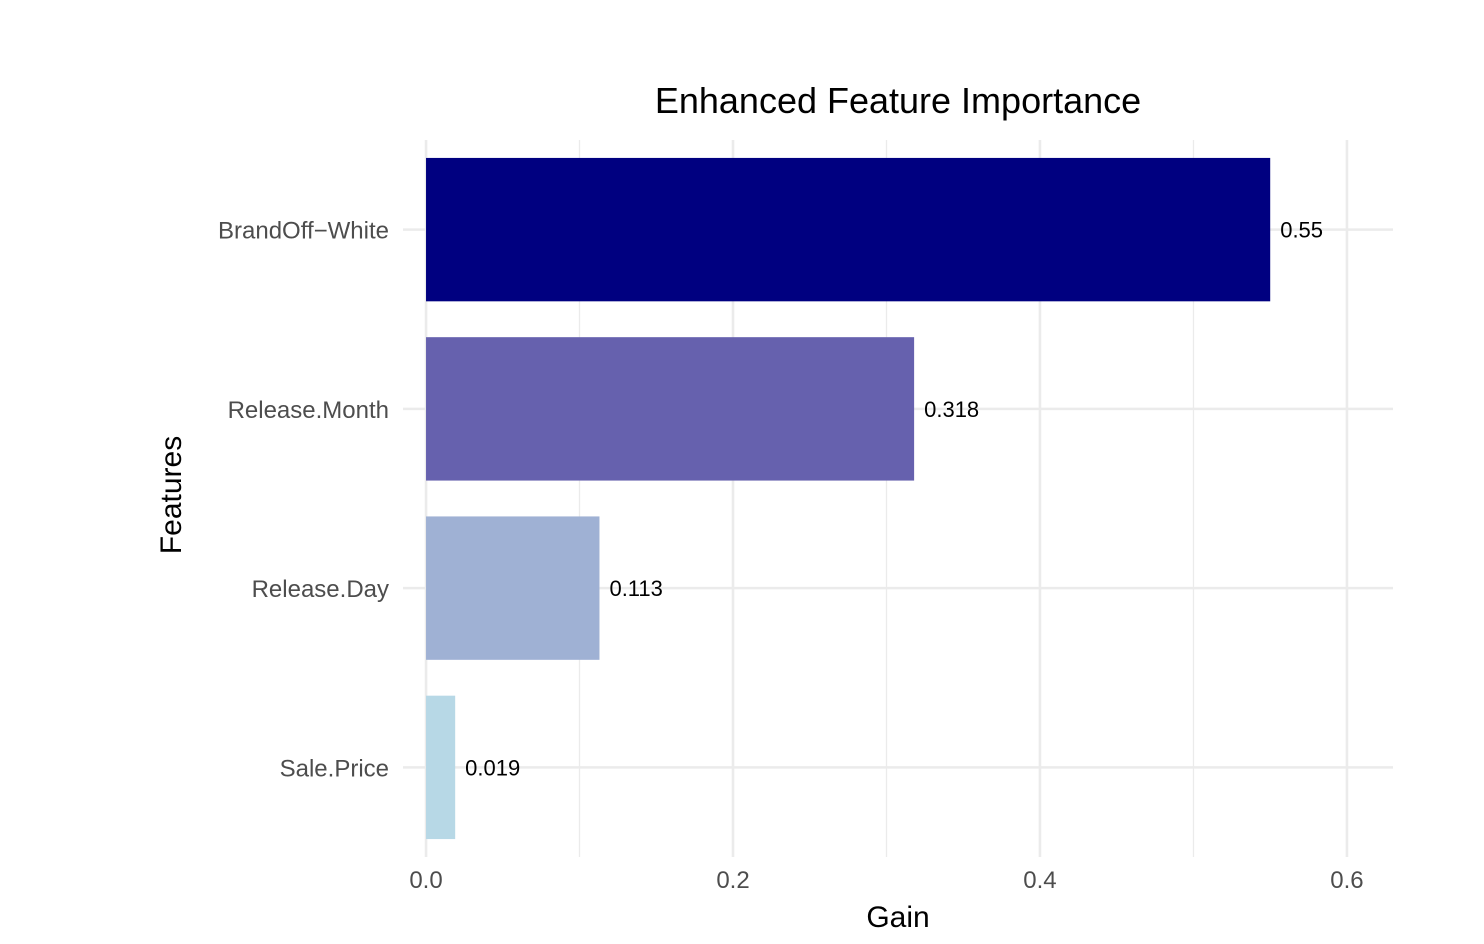 This screenshot has width=1484, height=944. I want to click on x-axis-tick-labels: 0.0 0.2 0.4 0.6, so click(886, 880).